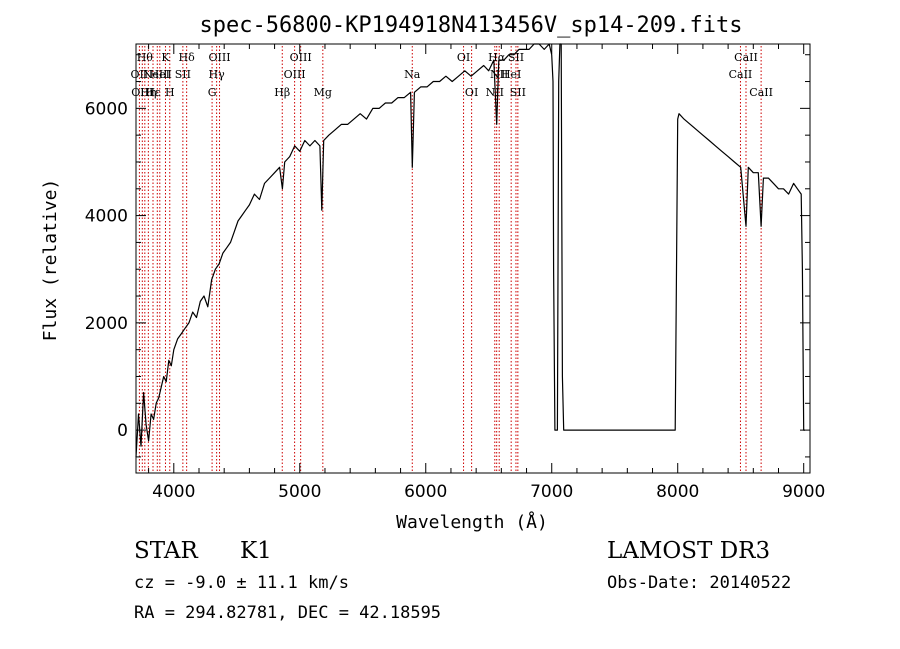  Describe the element at coordinates (145, 57) in the screenshot. I see `line-label-2: Hθ` at that location.